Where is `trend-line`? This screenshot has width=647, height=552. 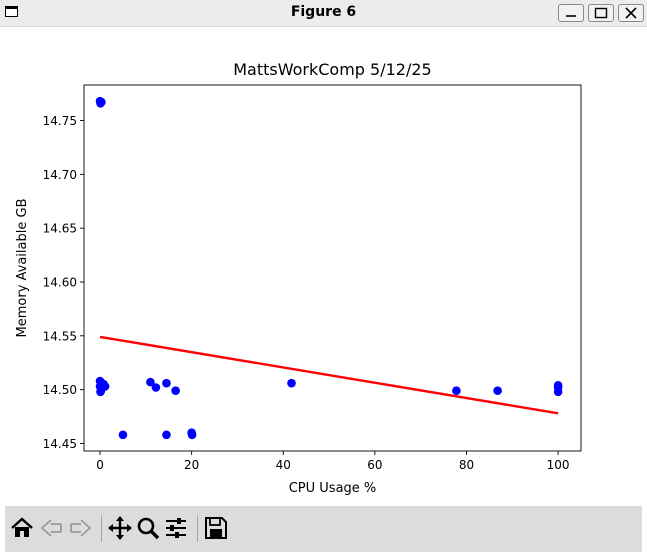 trend-line is located at coordinates (329, 375).